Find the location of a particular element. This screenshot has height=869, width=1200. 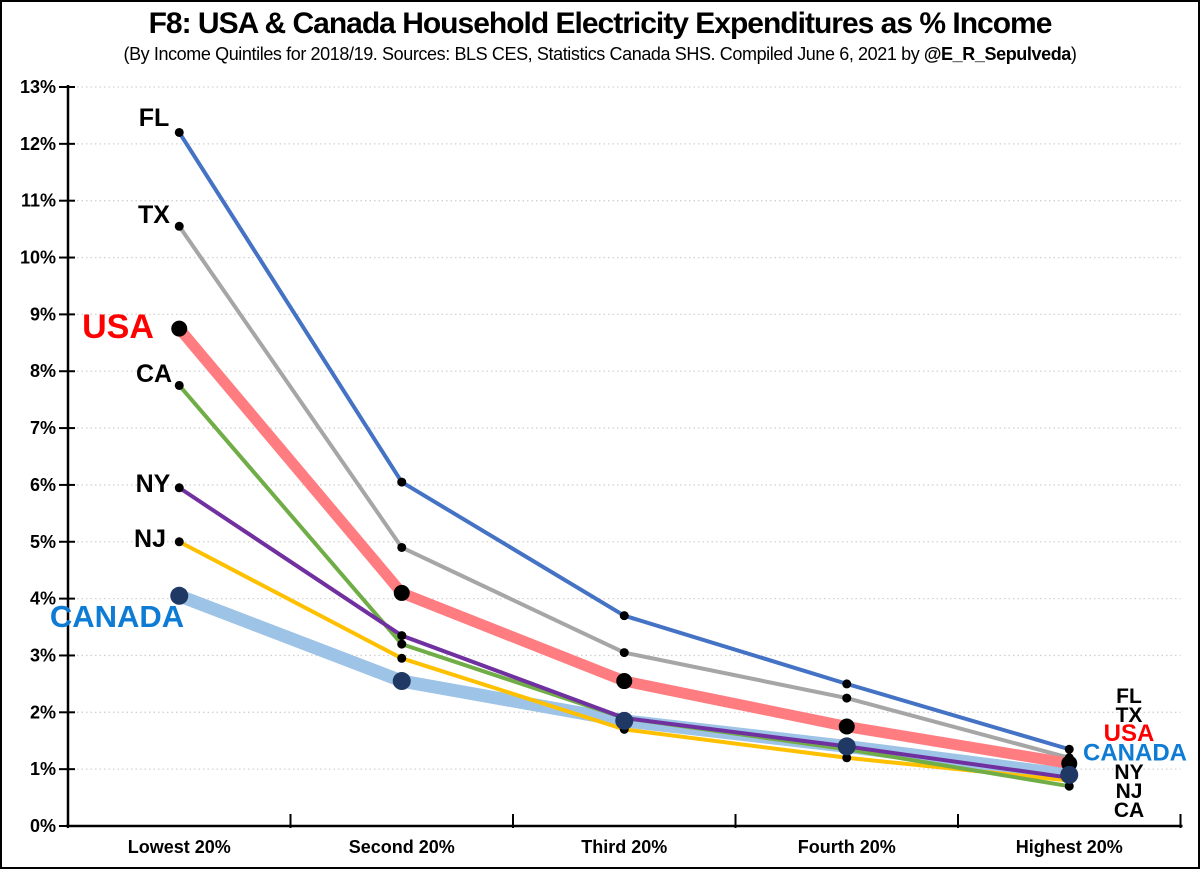

series-marker-ca-q2 is located at coordinates (402, 644).